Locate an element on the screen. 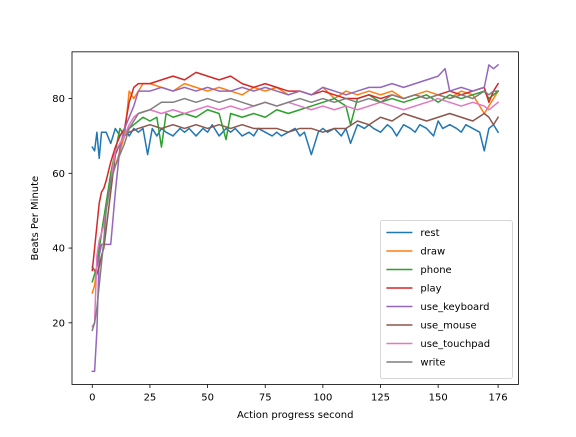 This screenshot has height=437, width=576. x-tick-label: 176 is located at coordinates (498, 397).